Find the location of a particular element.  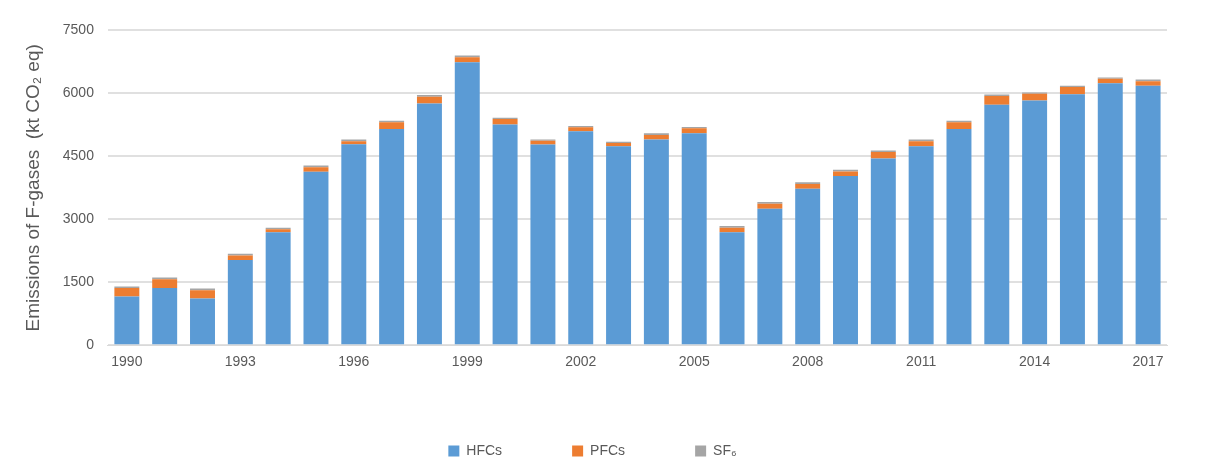

y-axis-title: Emissions of F-gases (kt CO₂ eq) is located at coordinates (32, 188).